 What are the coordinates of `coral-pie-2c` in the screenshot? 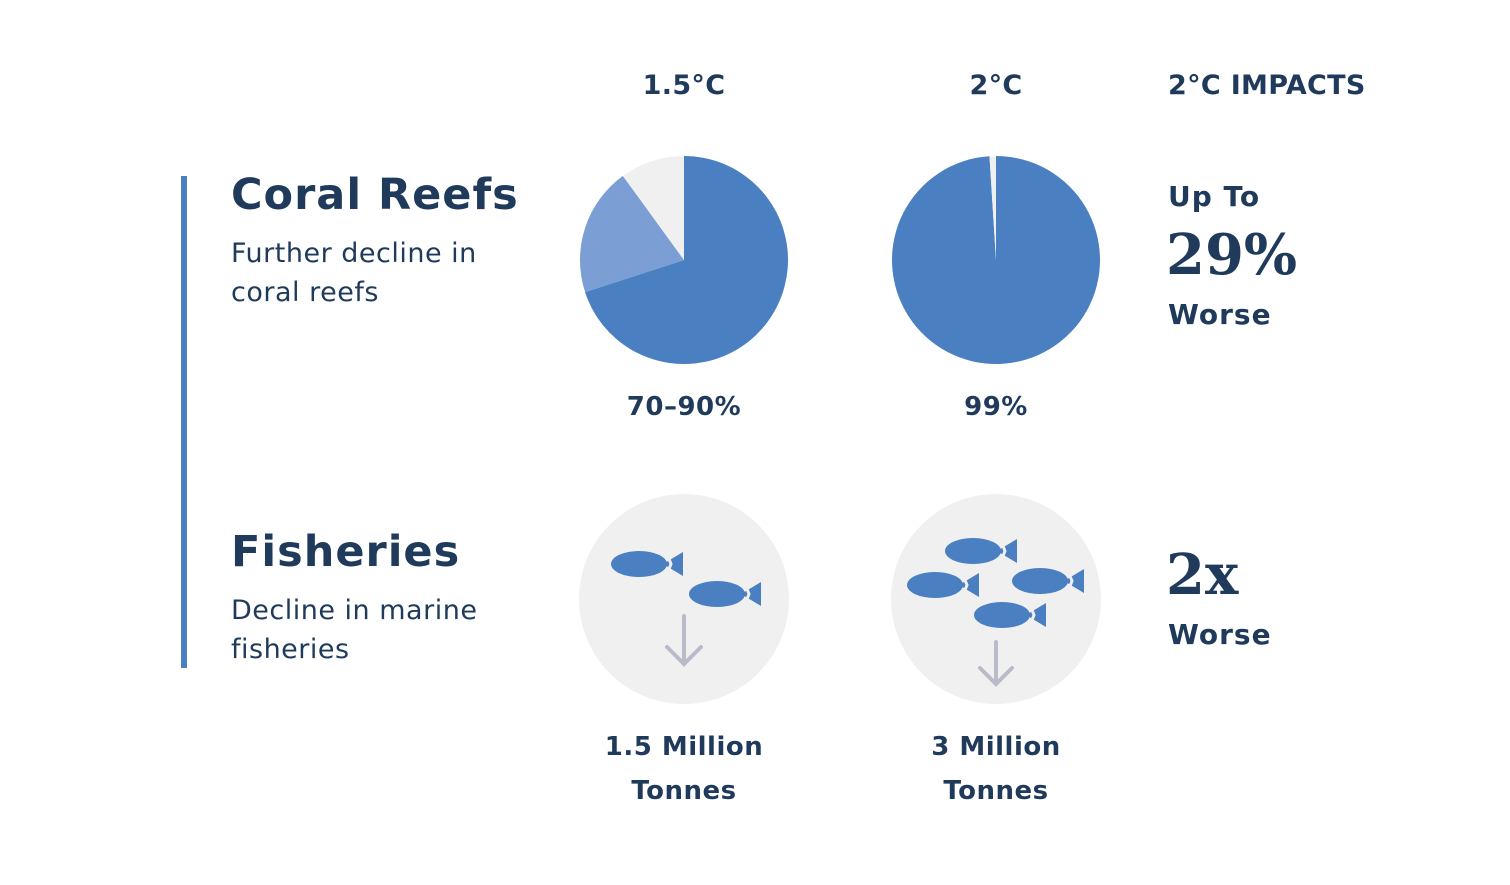 It's located at (996, 260).